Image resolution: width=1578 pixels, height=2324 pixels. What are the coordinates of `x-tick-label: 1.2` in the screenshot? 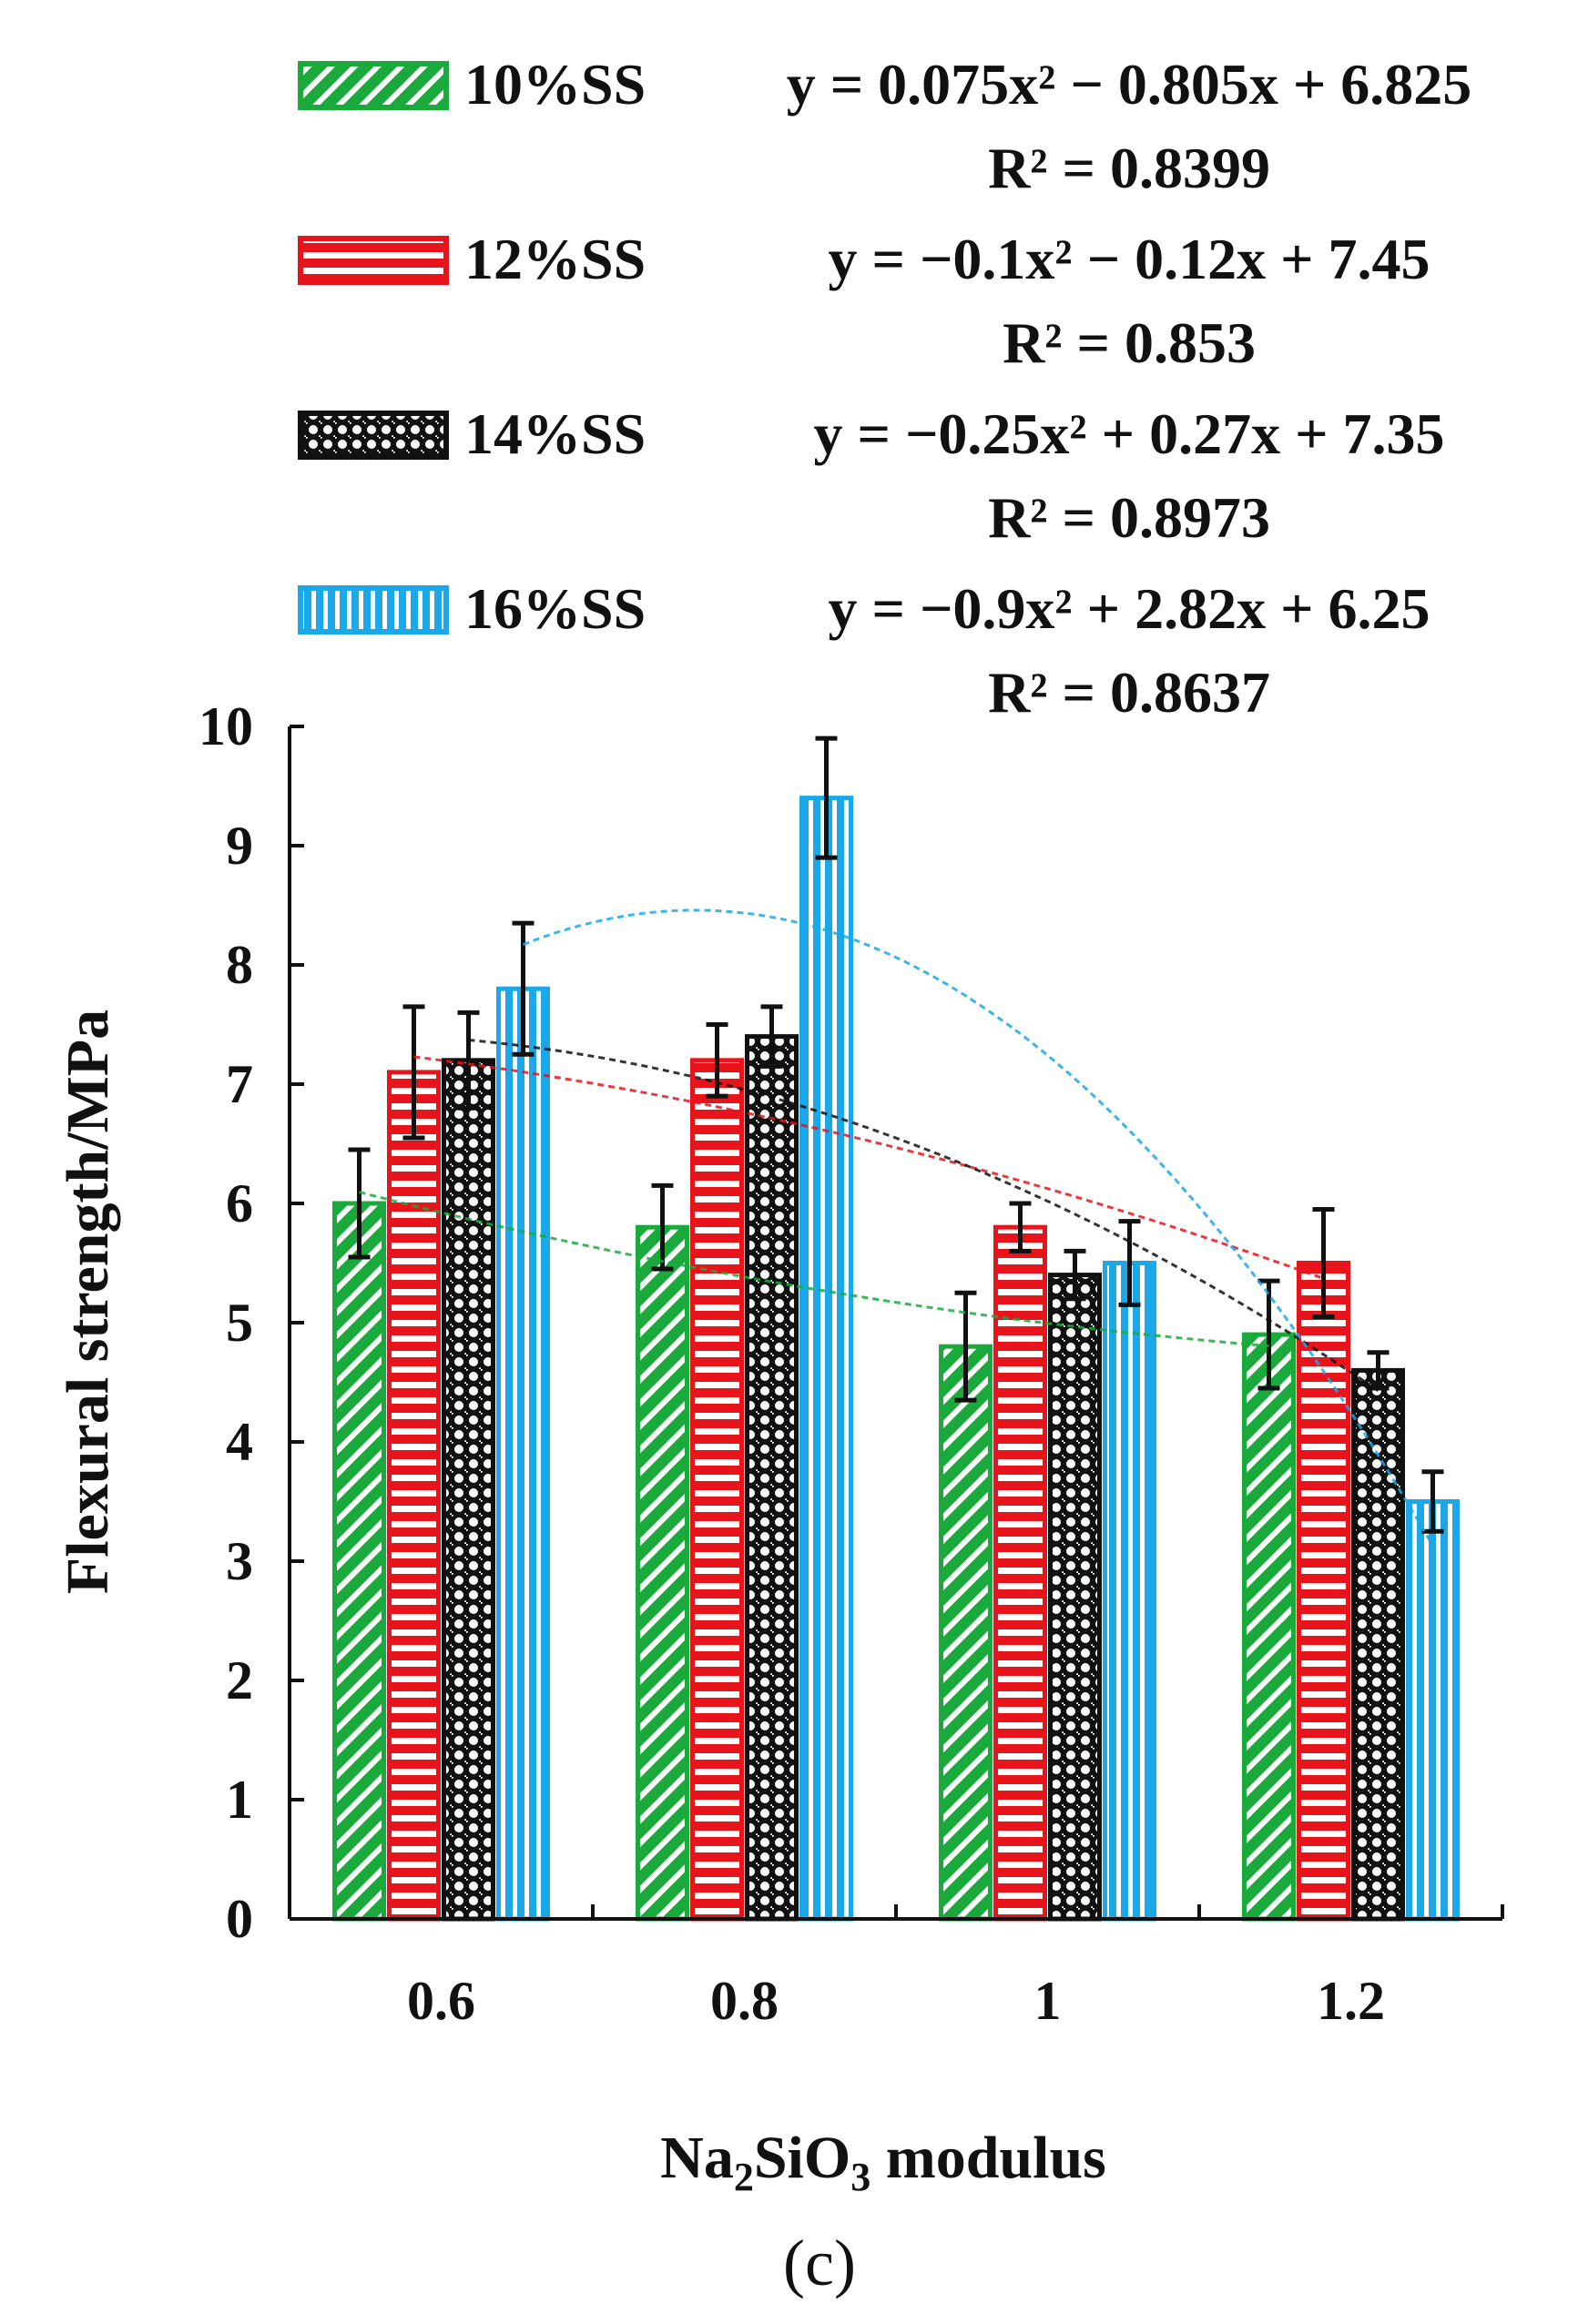 It's located at (1351, 2001).